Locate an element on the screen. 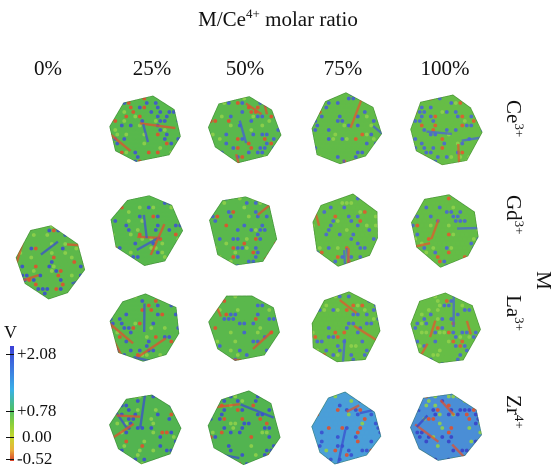 This screenshot has height=469, width=556. figure-title: M/Ce4+ molar ratio is located at coordinates (278, 19).